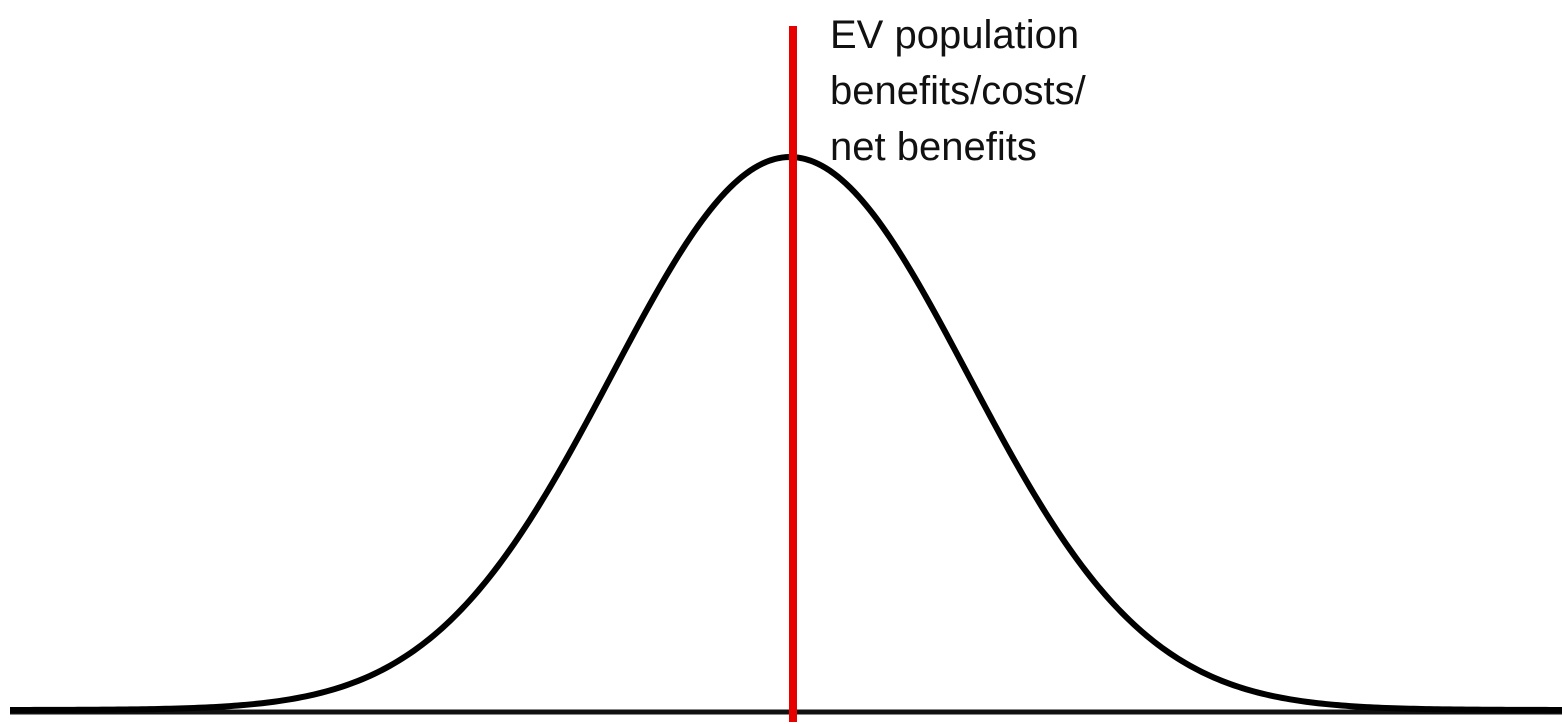  I want to click on annotation-line: net benefits, so click(933, 147).